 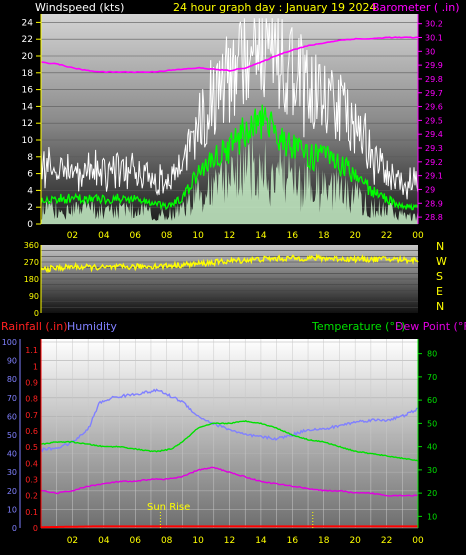 I want to click on wind-lull-area, so click(x=229, y=178).